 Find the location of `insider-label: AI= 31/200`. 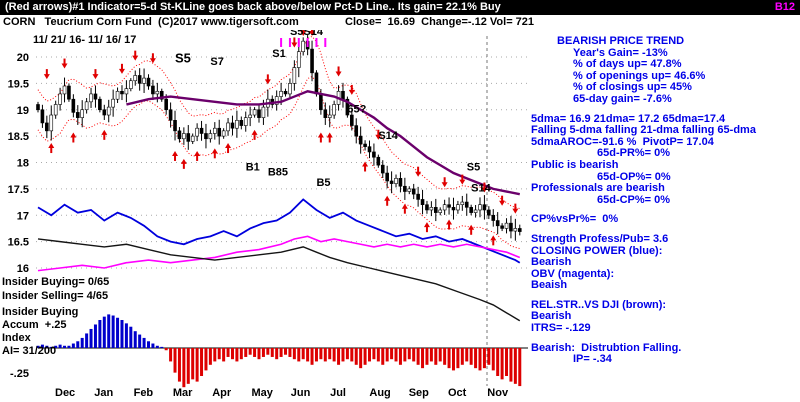

insider-label: AI= 31/200 is located at coordinates (29, 351).